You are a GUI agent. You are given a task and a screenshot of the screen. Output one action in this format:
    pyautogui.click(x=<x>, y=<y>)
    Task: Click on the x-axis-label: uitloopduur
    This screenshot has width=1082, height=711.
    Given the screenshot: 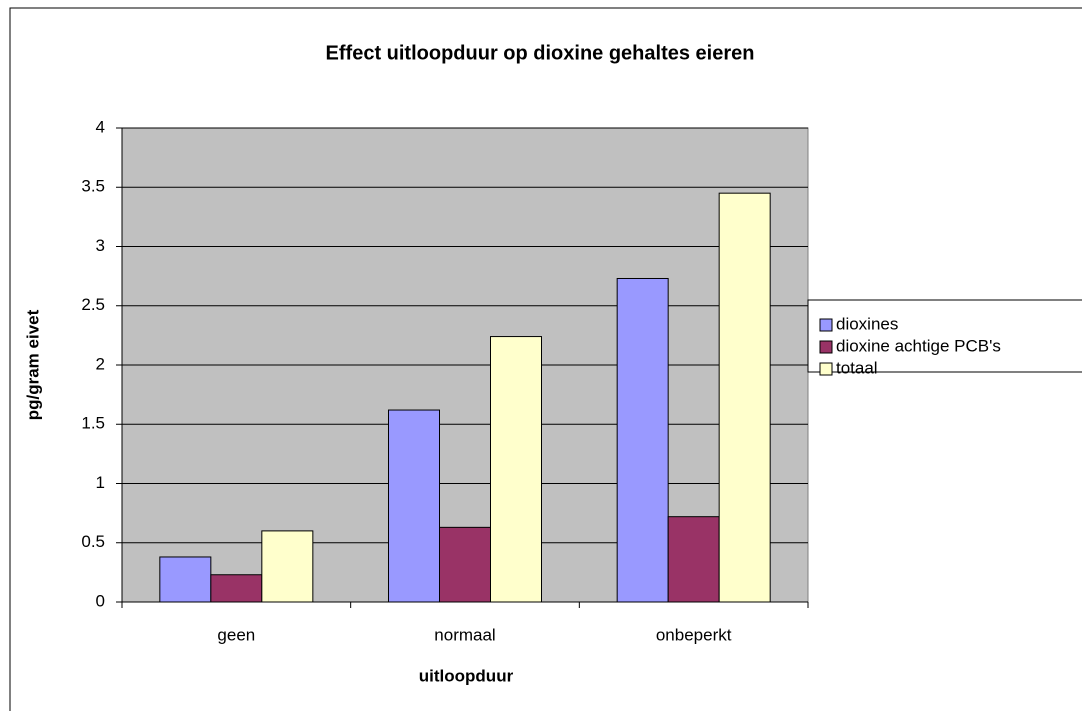 What is the action you would take?
    pyautogui.click(x=466, y=675)
    